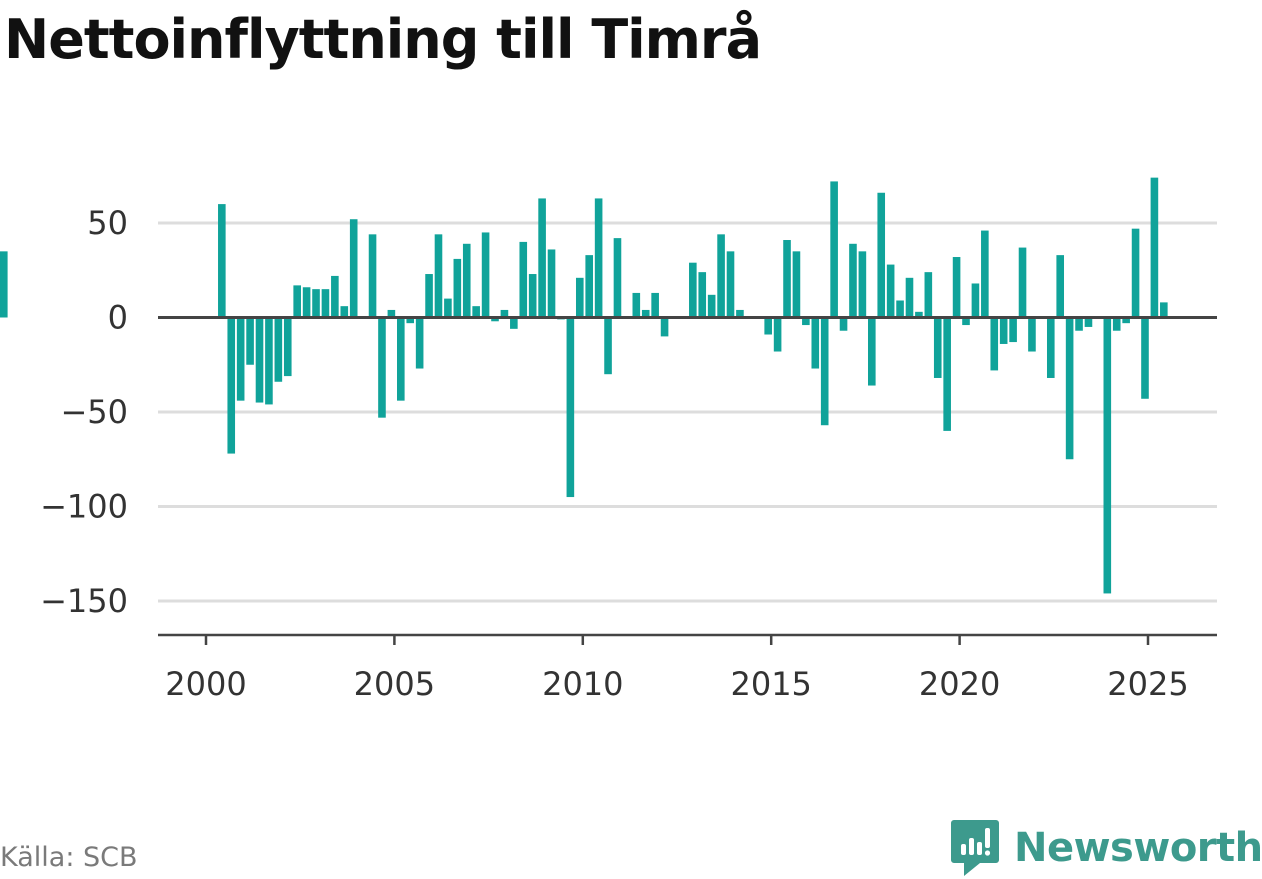 This screenshot has width=1262, height=879. Describe the element at coordinates (1138, 848) in the screenshot. I see `brand-name: Newsworthy` at that location.